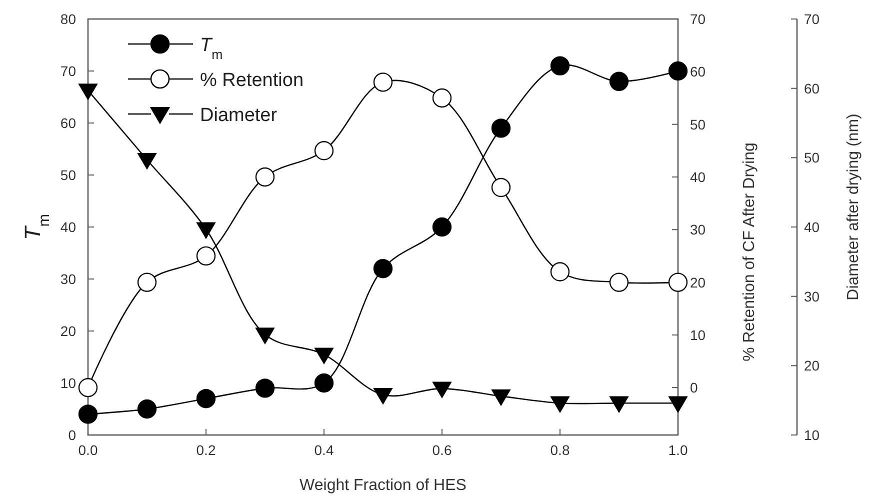  I want to click on y-tick-label: 60, so click(68, 123).